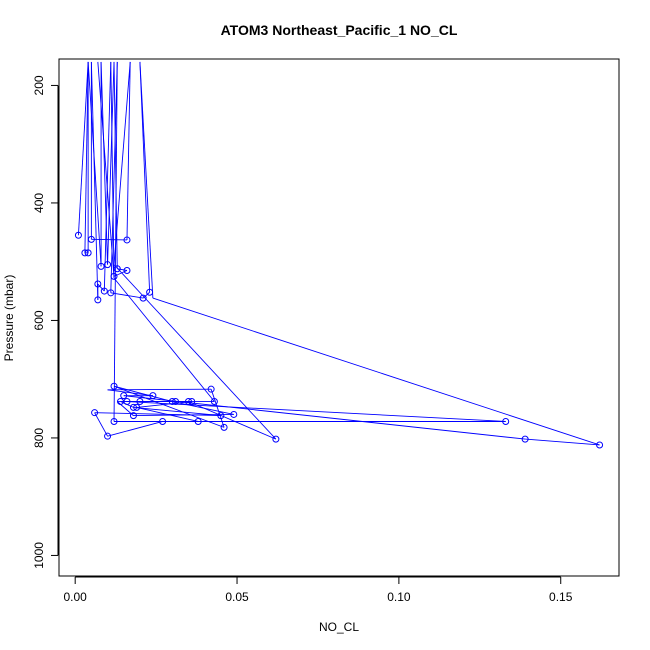 The image size is (650, 650). What do you see at coordinates (318, 590) in the screenshot?
I see `x-axis: 0.00 0.05 0.10 0.15` at bounding box center [318, 590].